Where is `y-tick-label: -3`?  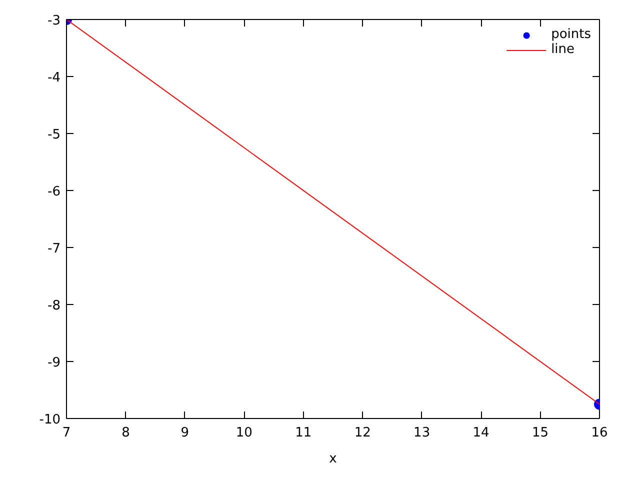 y-tick-label: -3 is located at coordinates (54, 21).